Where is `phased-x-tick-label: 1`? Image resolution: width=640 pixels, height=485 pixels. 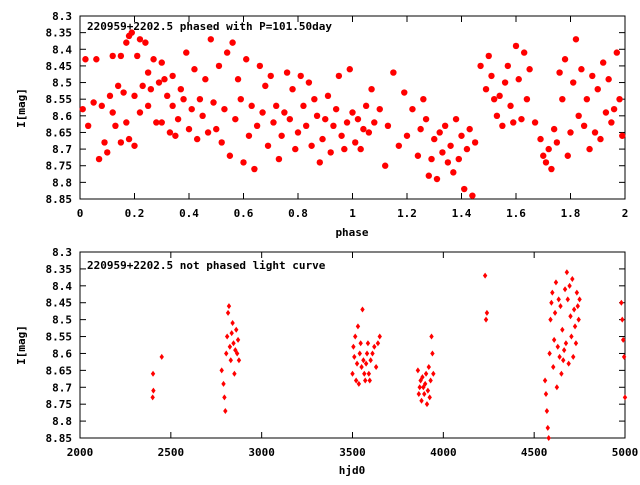 phased-x-tick-label: 1 is located at coordinates (352, 213).